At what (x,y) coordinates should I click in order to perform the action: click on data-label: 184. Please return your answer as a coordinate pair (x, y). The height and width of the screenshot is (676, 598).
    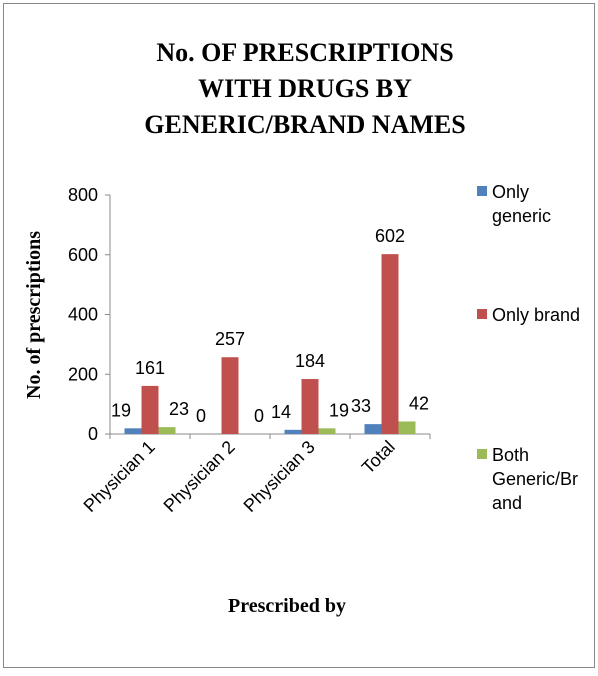
    Looking at the image, I should click on (310, 361).